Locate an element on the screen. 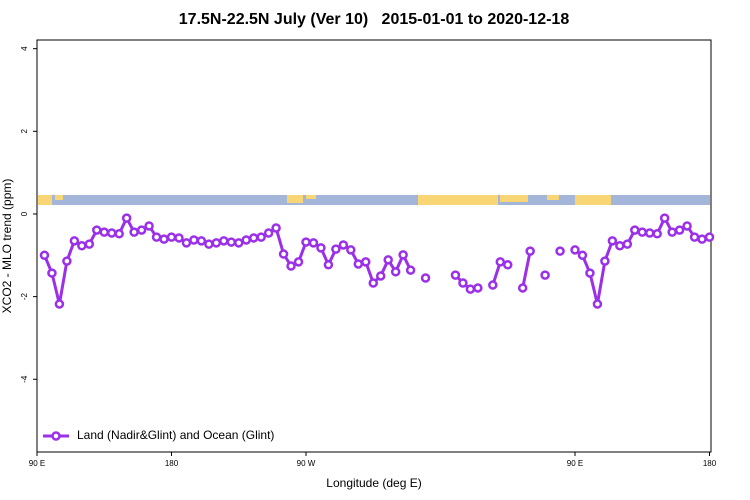 This screenshot has width=750, height=500. y-tick-label: 0 is located at coordinates (24, 213).